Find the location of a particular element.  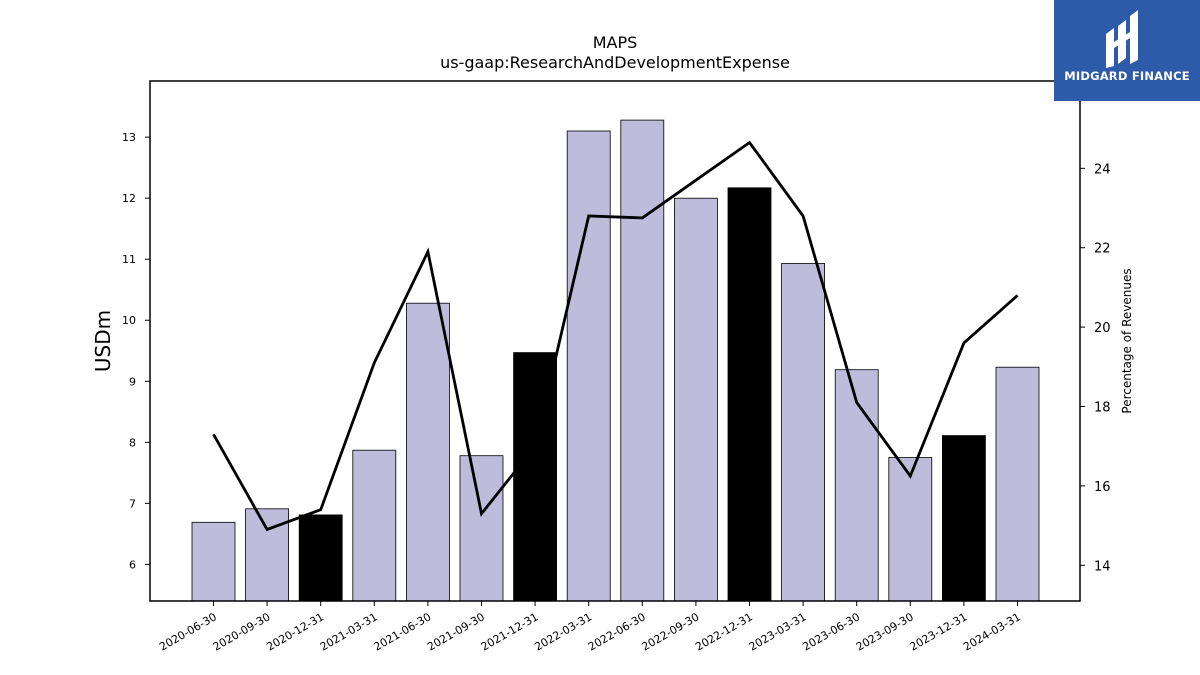

y2-tick-label: 24 is located at coordinates (1102, 169).